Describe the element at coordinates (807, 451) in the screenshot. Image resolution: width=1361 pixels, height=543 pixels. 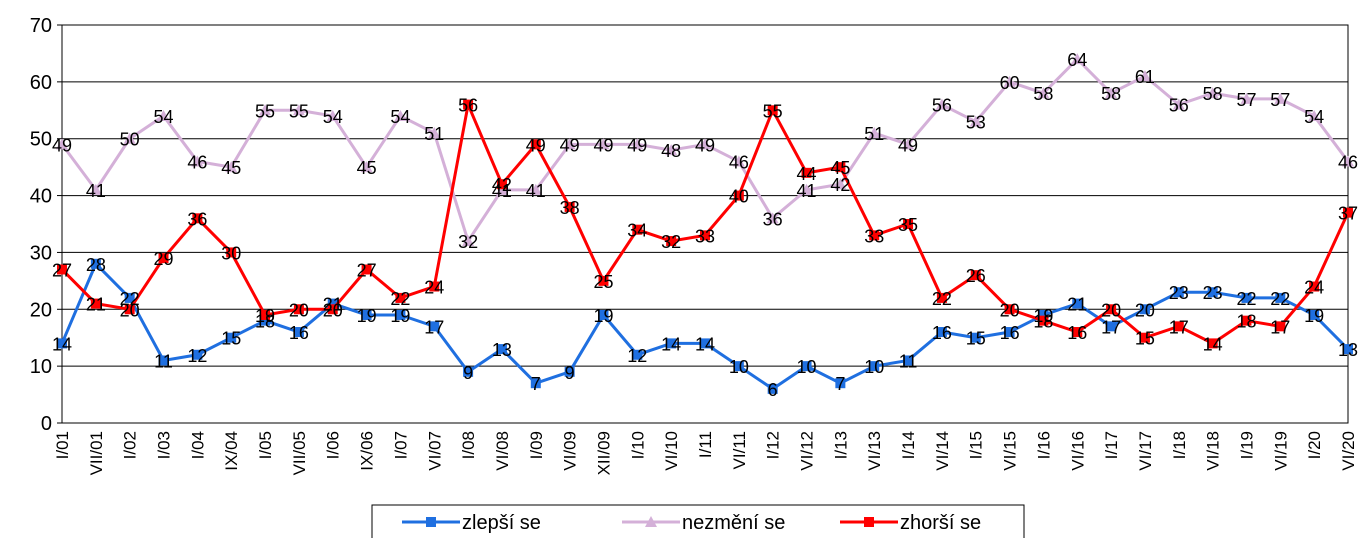
I see `x-tick-label: VI/12` at that location.